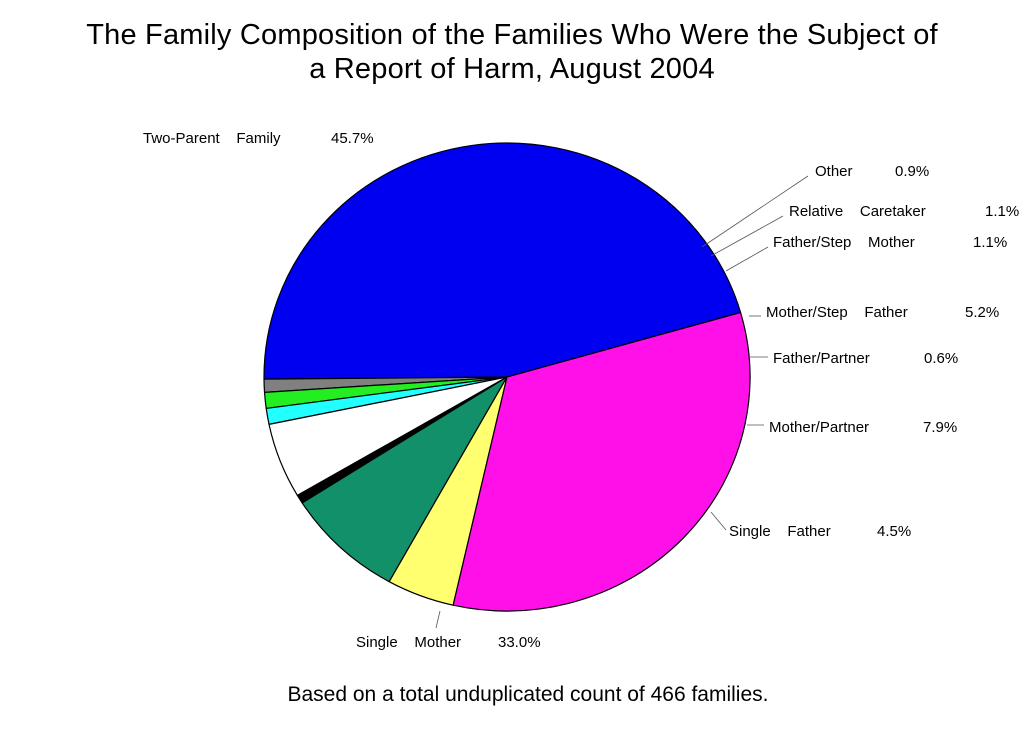 The width and height of the screenshot is (1024, 731). Describe the element at coordinates (819, 427) in the screenshot. I see `slice-label-mother-partner: Mother/Partner` at that location.